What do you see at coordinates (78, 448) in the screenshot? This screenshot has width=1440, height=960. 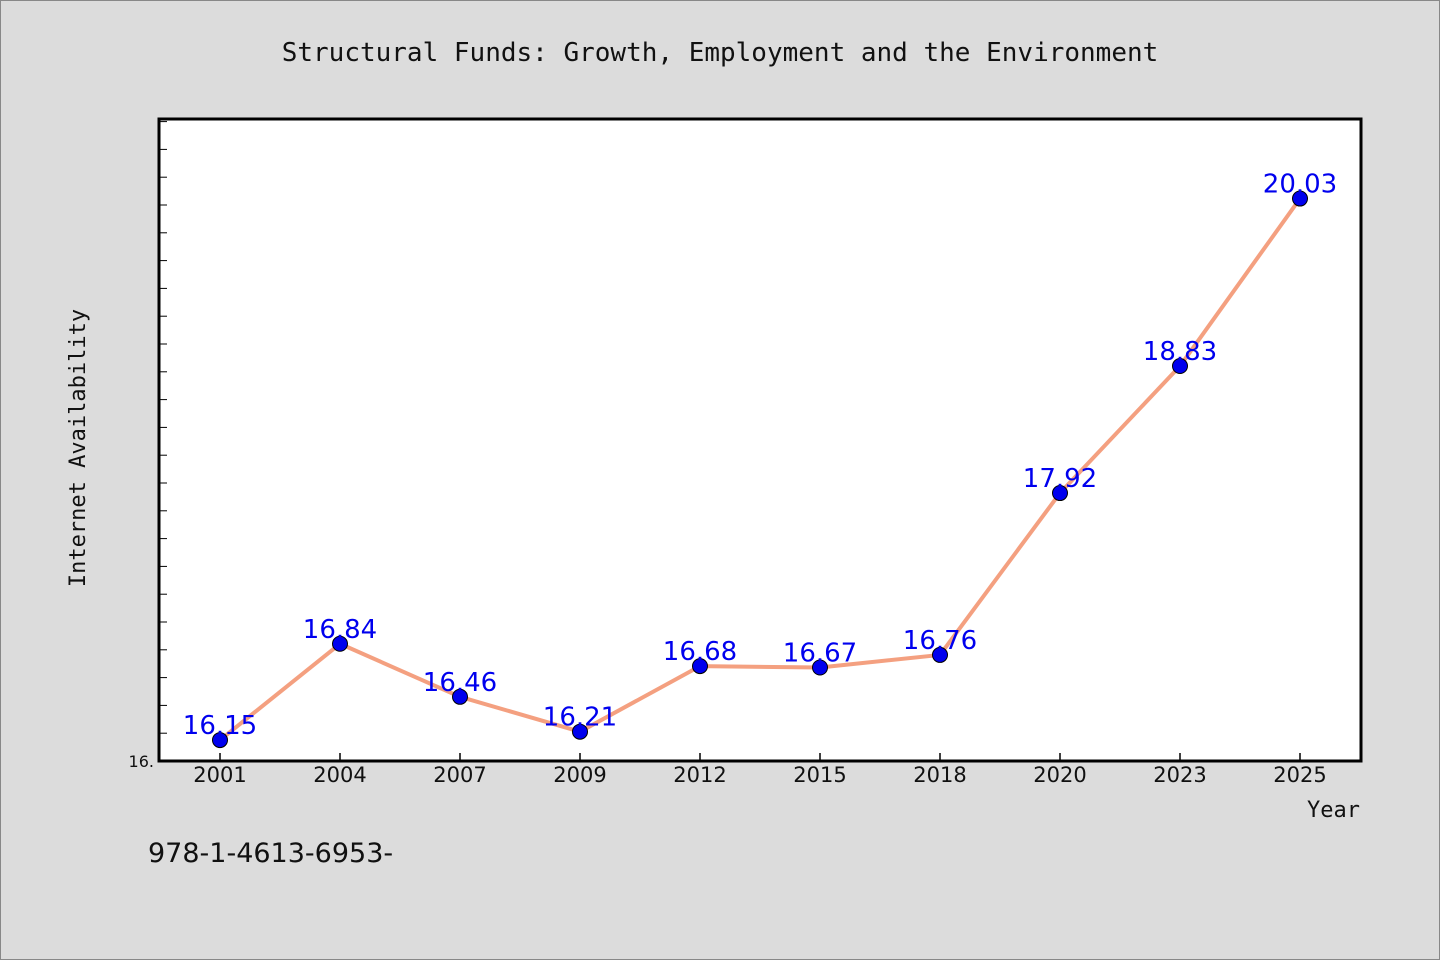 I see `y-axis-label: Internet Availability` at bounding box center [78, 448].